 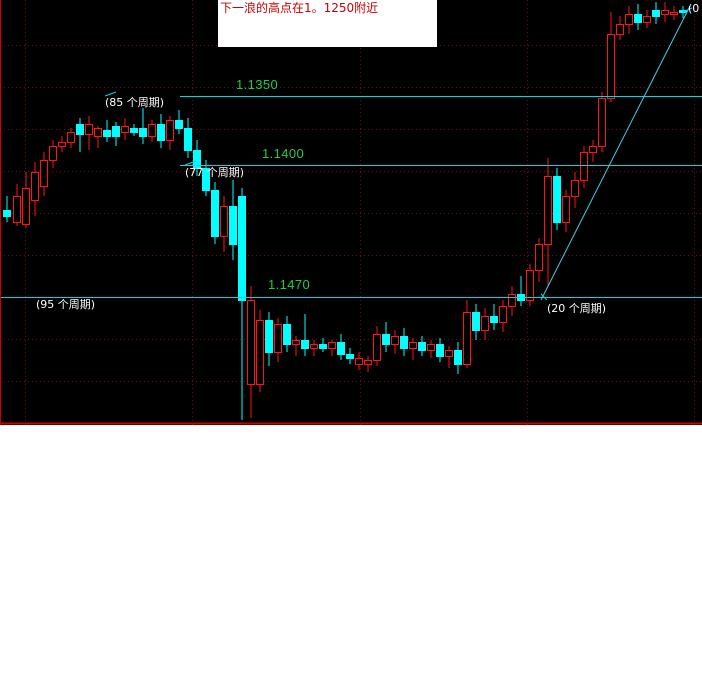 I want to click on annotation-callout-box, so click(x=327, y=23).